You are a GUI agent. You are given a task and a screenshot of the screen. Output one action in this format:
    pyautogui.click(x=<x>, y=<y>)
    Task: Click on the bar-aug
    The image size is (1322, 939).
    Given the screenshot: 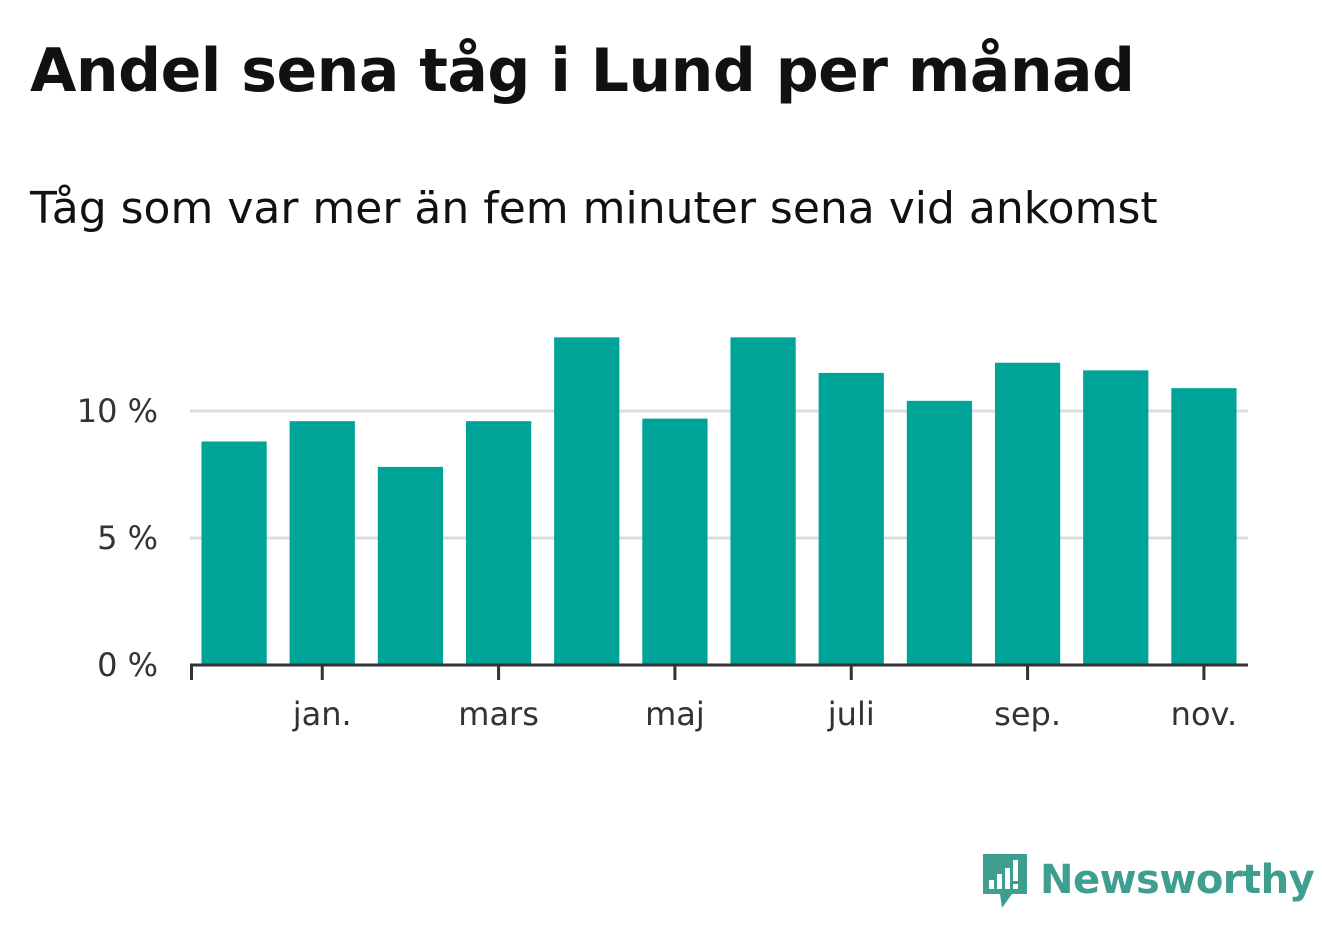 What is the action you would take?
    pyautogui.click(x=939, y=532)
    